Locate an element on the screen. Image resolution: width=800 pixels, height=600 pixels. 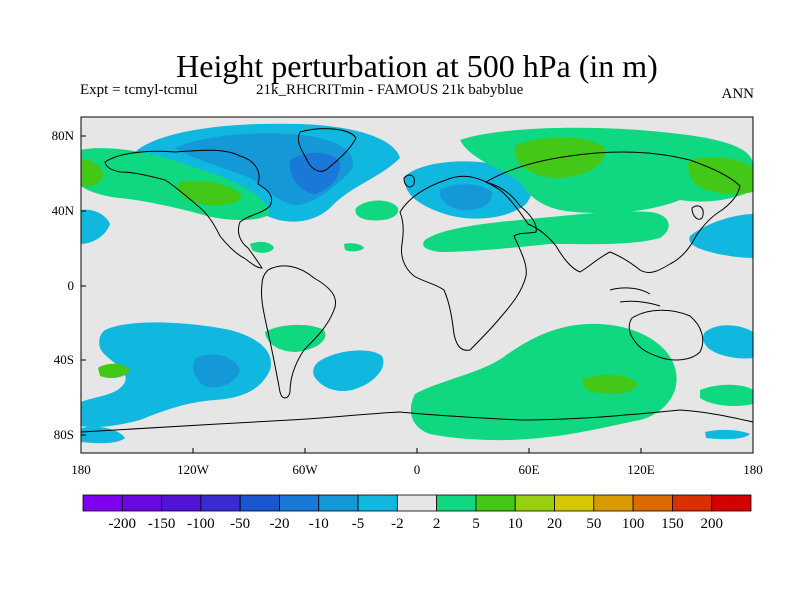
lat-tick-label: 40S is located at coordinates (64, 359).